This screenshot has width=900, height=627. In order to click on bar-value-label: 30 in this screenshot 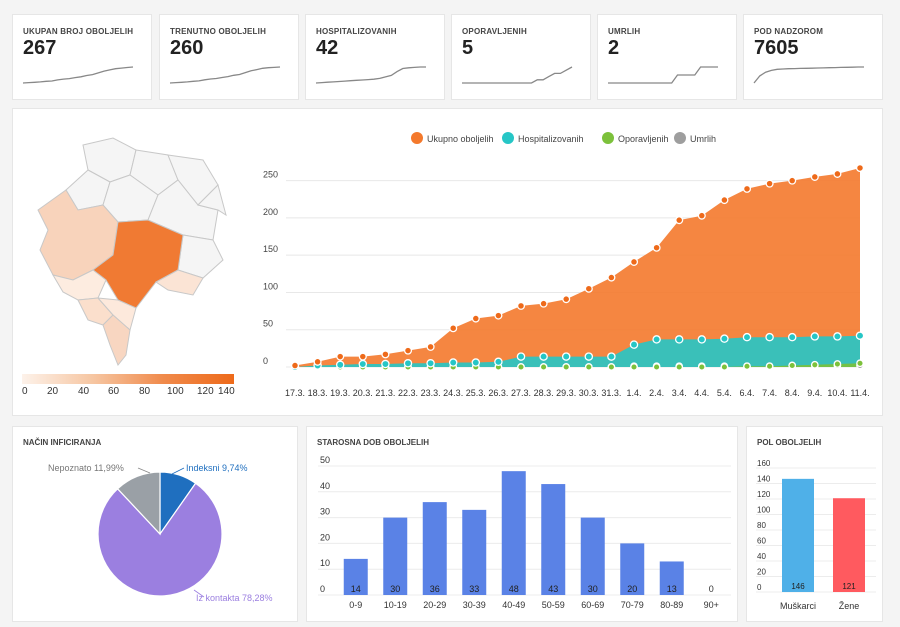, I will do `click(395, 589)`.